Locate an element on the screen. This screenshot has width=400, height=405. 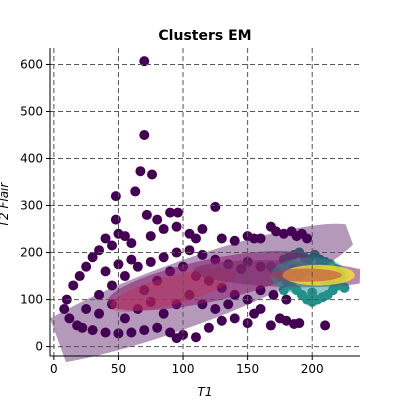
x-tick-label: 50 is located at coordinates (118, 369).